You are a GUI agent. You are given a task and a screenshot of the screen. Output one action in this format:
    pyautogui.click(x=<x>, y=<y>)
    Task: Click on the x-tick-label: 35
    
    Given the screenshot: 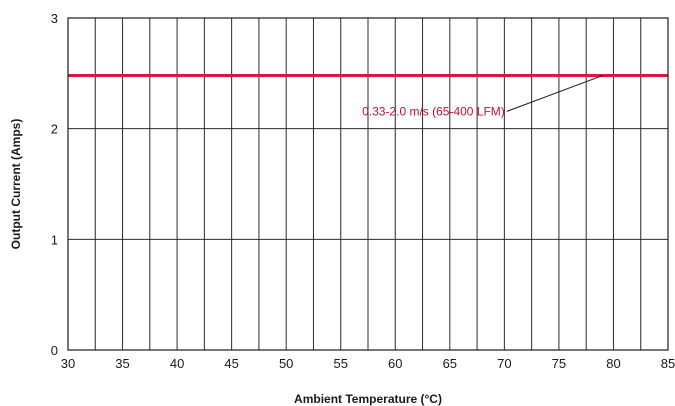 What is the action you would take?
    pyautogui.click(x=122, y=363)
    